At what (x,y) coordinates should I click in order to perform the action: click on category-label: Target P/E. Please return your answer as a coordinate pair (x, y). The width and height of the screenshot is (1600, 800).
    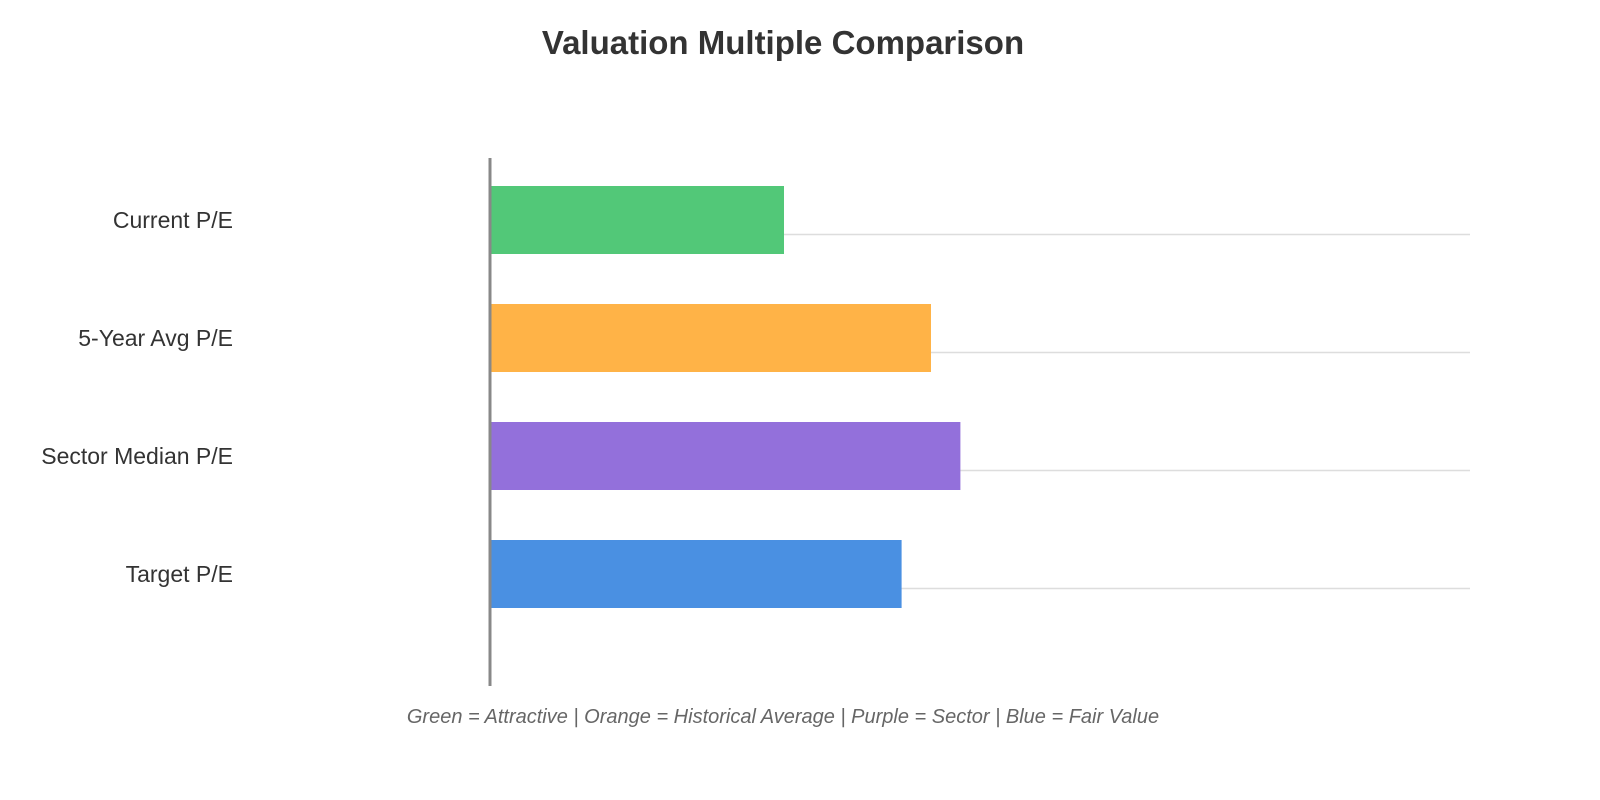
    Looking at the image, I should click on (179, 574).